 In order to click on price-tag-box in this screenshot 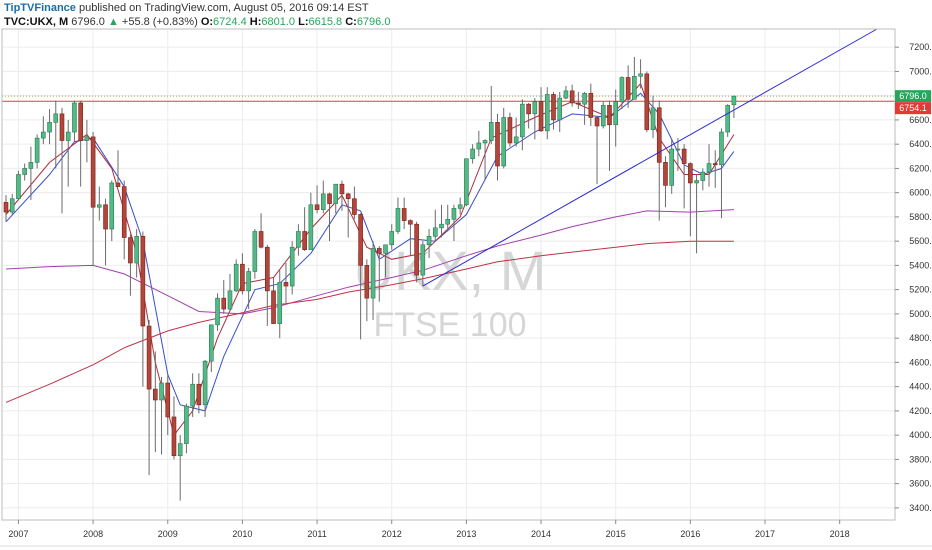, I will do `click(913, 108)`.